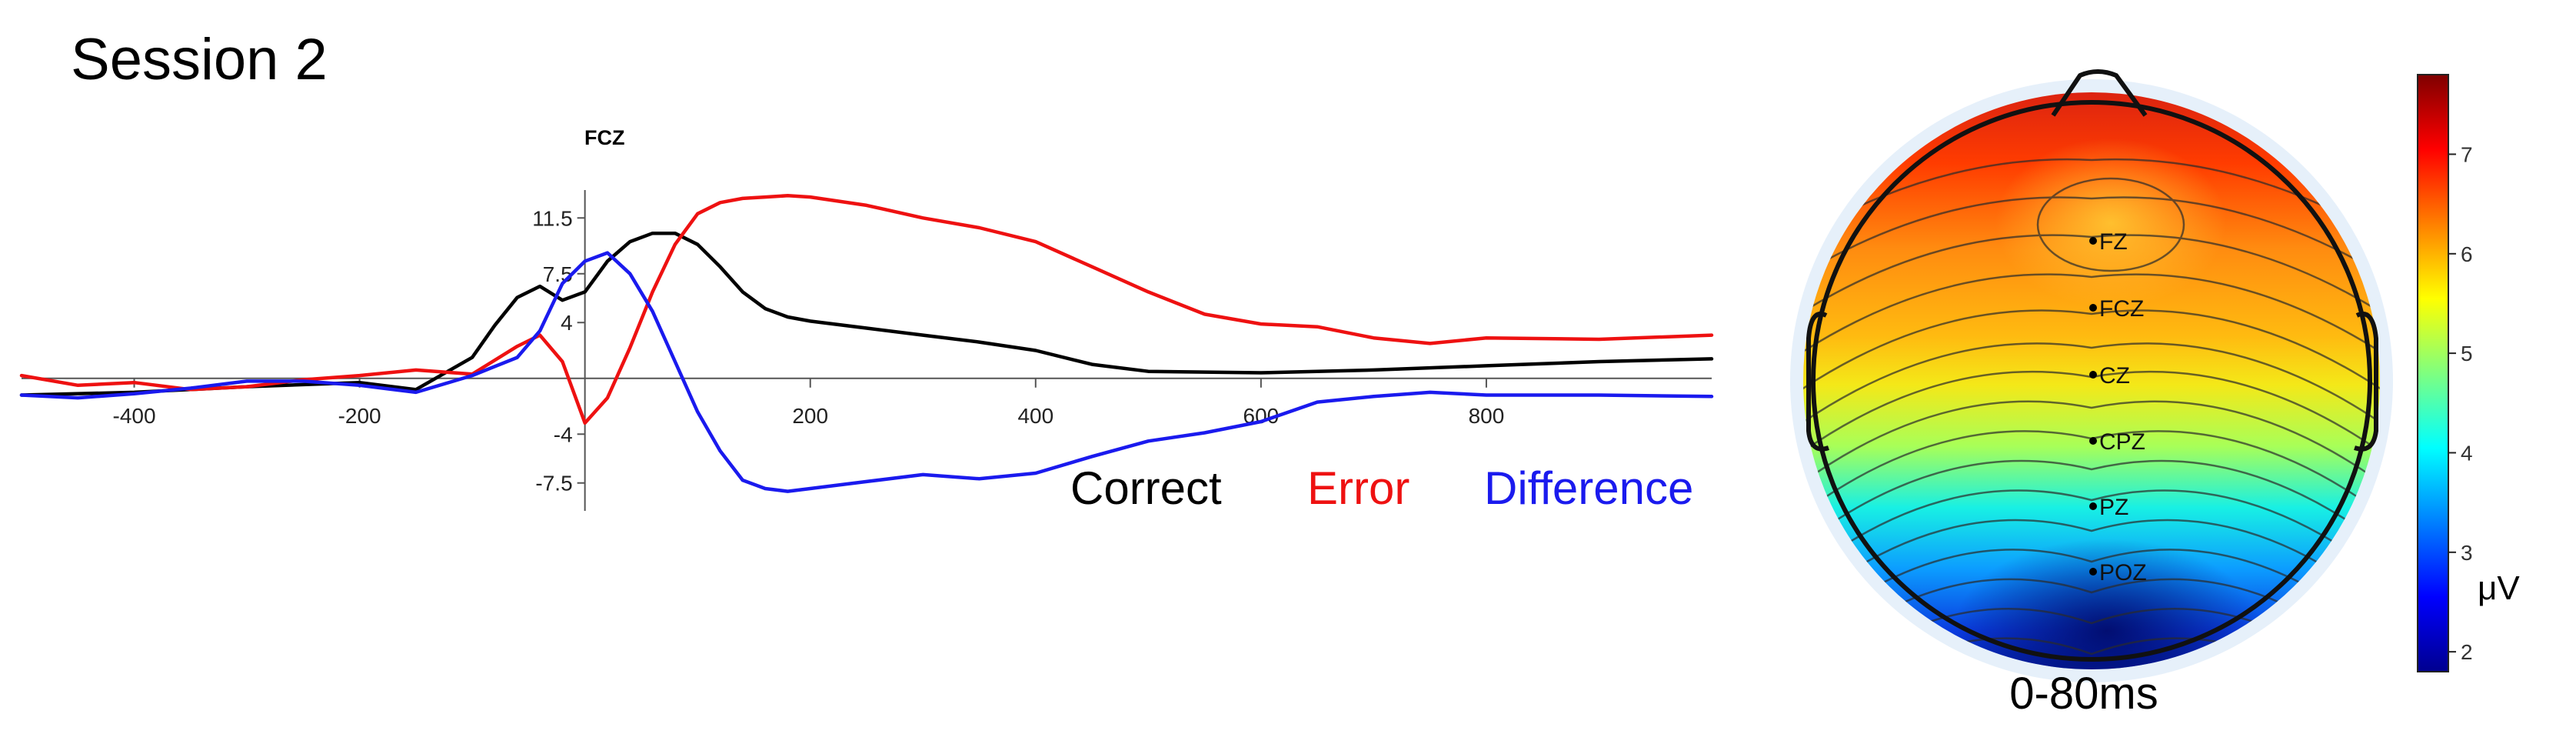 The width and height of the screenshot is (2576, 754). Describe the element at coordinates (2467, 353) in the screenshot. I see `colorbar-tick-label: 5` at that location.